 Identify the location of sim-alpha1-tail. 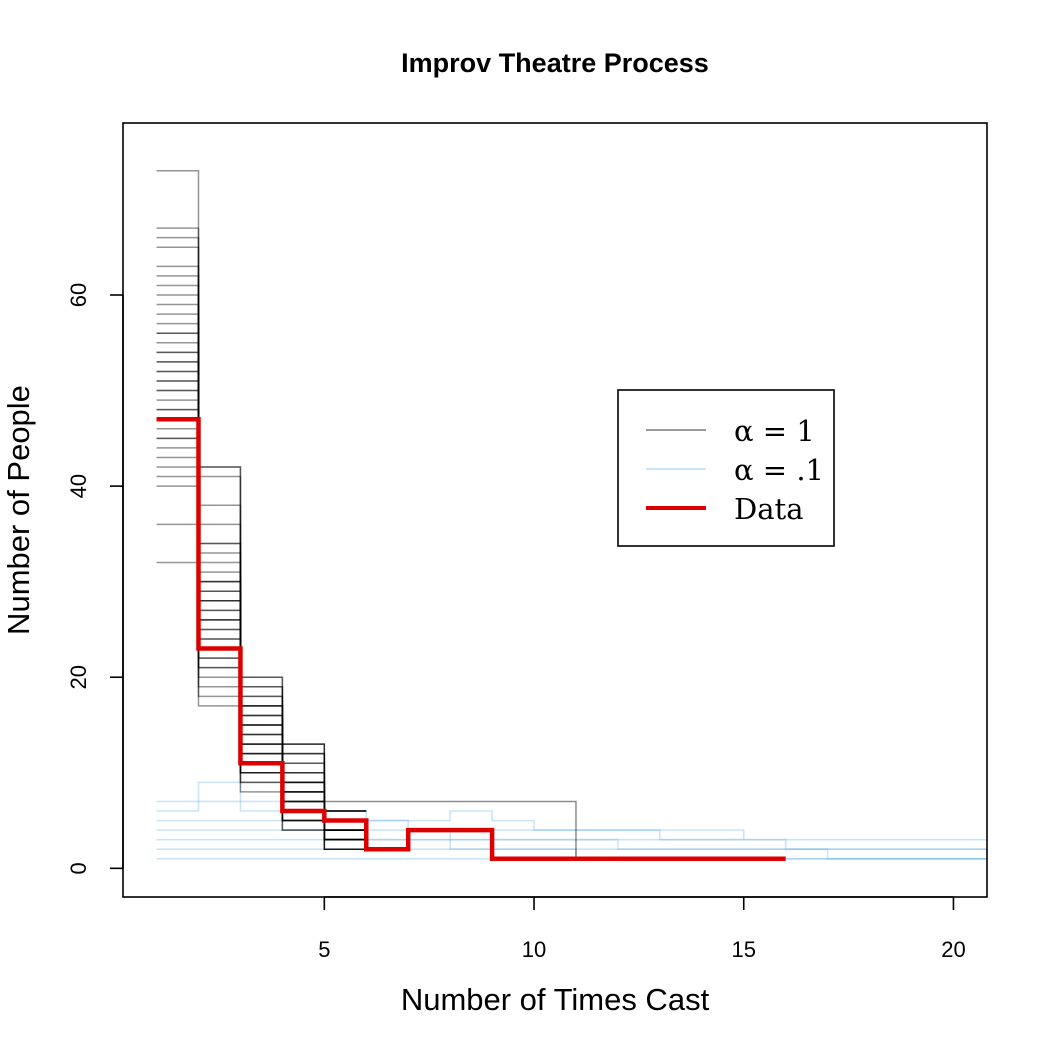
(450, 829).